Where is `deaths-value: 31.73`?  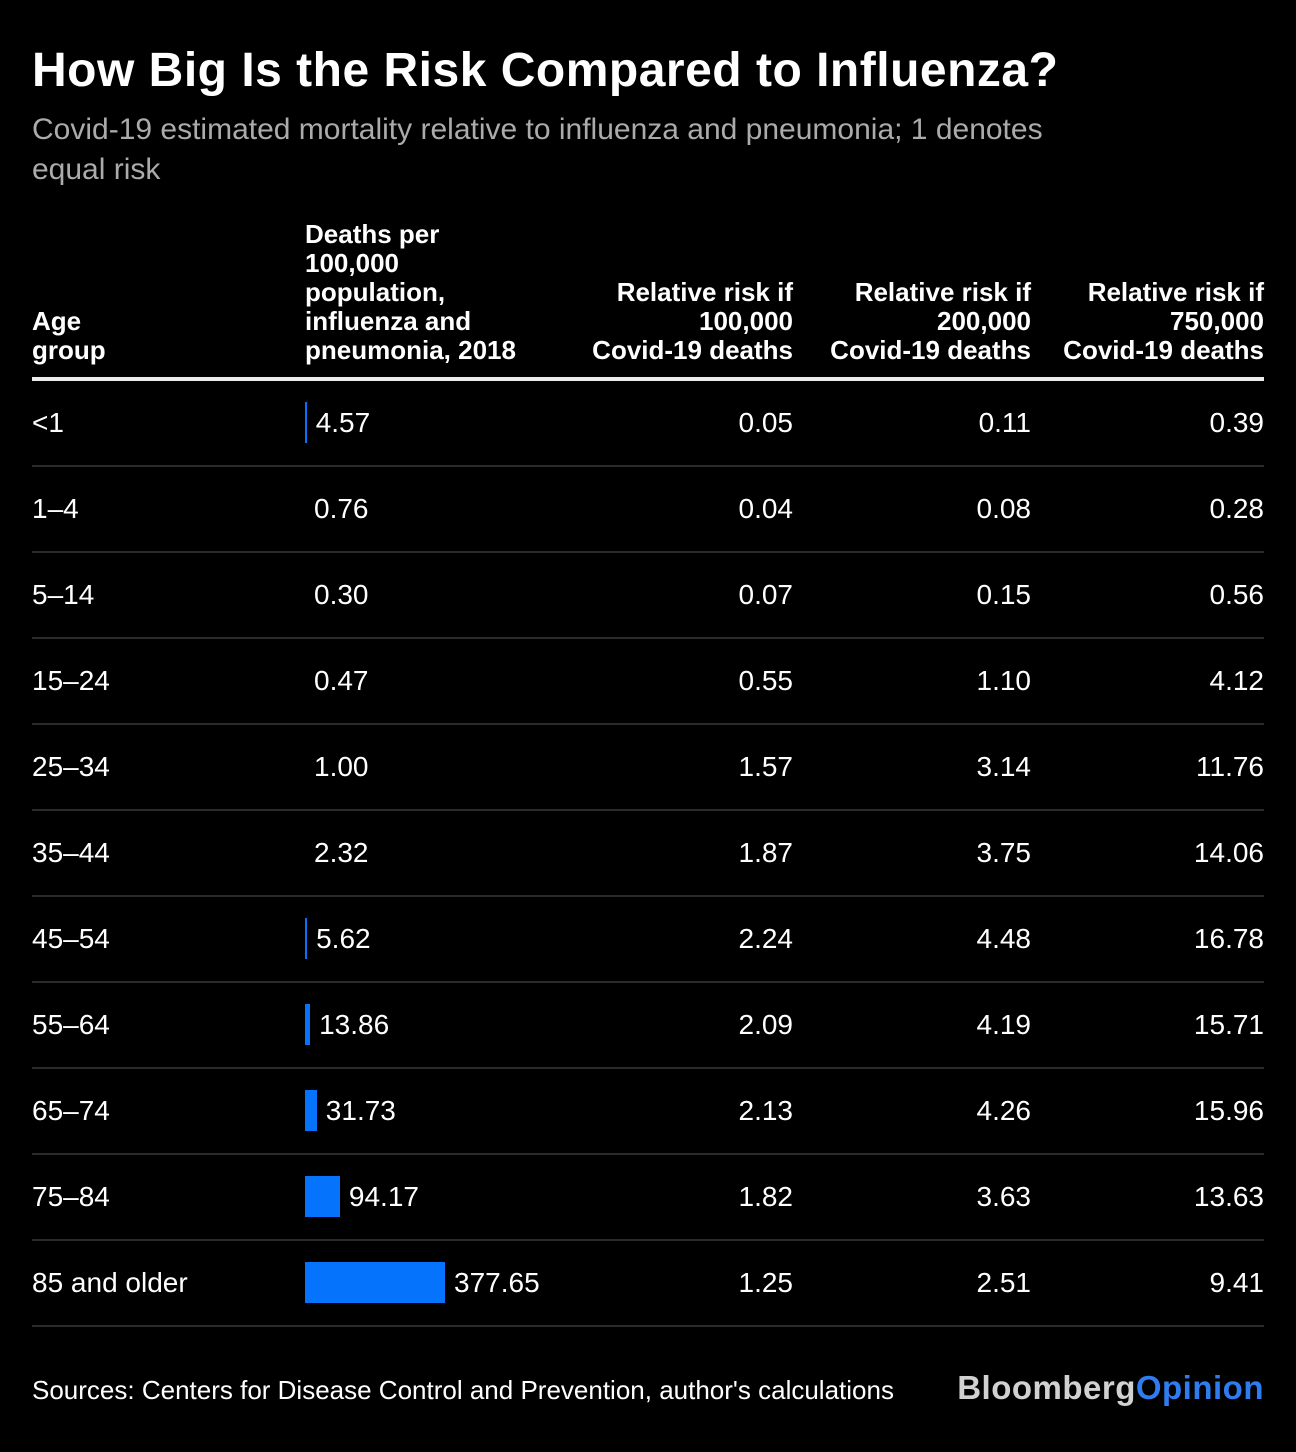
deaths-value: 31.73 is located at coordinates (360, 1110).